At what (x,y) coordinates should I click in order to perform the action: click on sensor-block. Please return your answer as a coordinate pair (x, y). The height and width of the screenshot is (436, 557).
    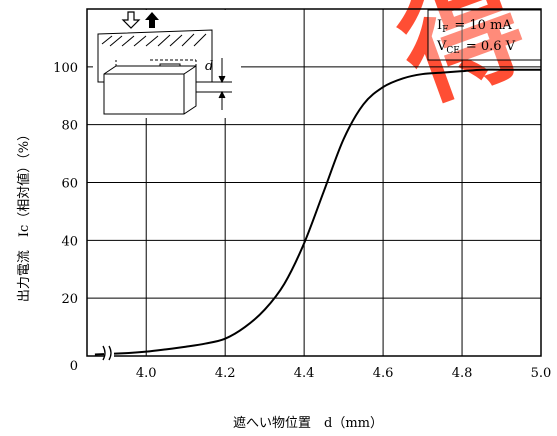
    Looking at the image, I should click on (150, 87).